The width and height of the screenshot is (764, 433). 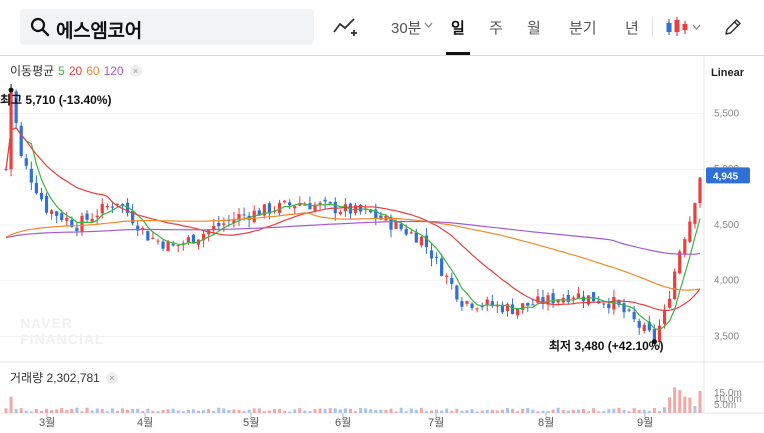 What do you see at coordinates (93, 70) in the screenshot?
I see `ma60-label: 60` at bounding box center [93, 70].